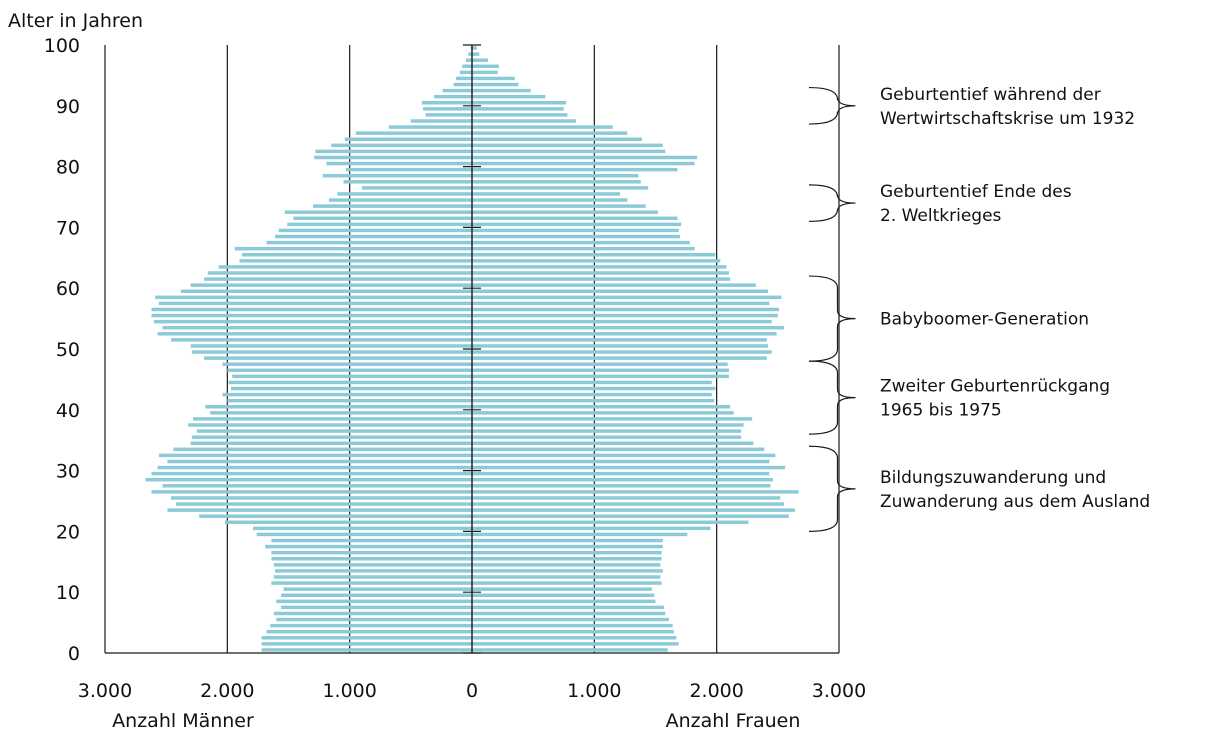 This screenshot has width=1208, height=731. Describe the element at coordinates (733, 720) in the screenshot. I see `x-axis-title-women: Anzahl Frauen` at that location.